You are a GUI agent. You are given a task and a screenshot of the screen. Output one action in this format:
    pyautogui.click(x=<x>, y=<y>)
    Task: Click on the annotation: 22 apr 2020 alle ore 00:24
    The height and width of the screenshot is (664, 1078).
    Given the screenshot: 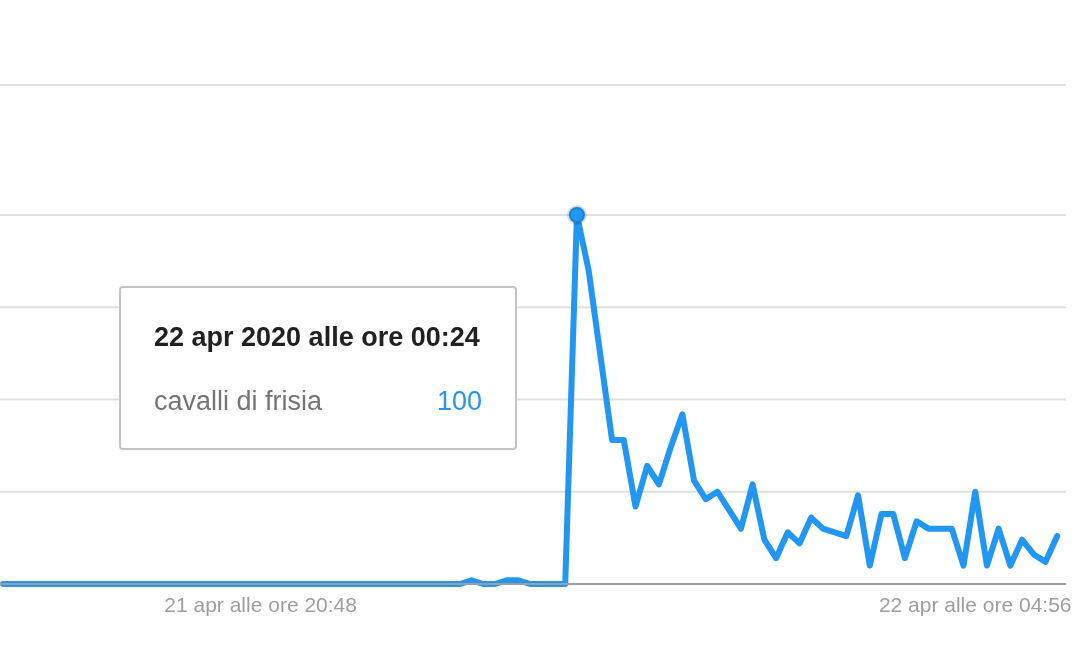 What is the action you would take?
    pyautogui.click(x=317, y=337)
    